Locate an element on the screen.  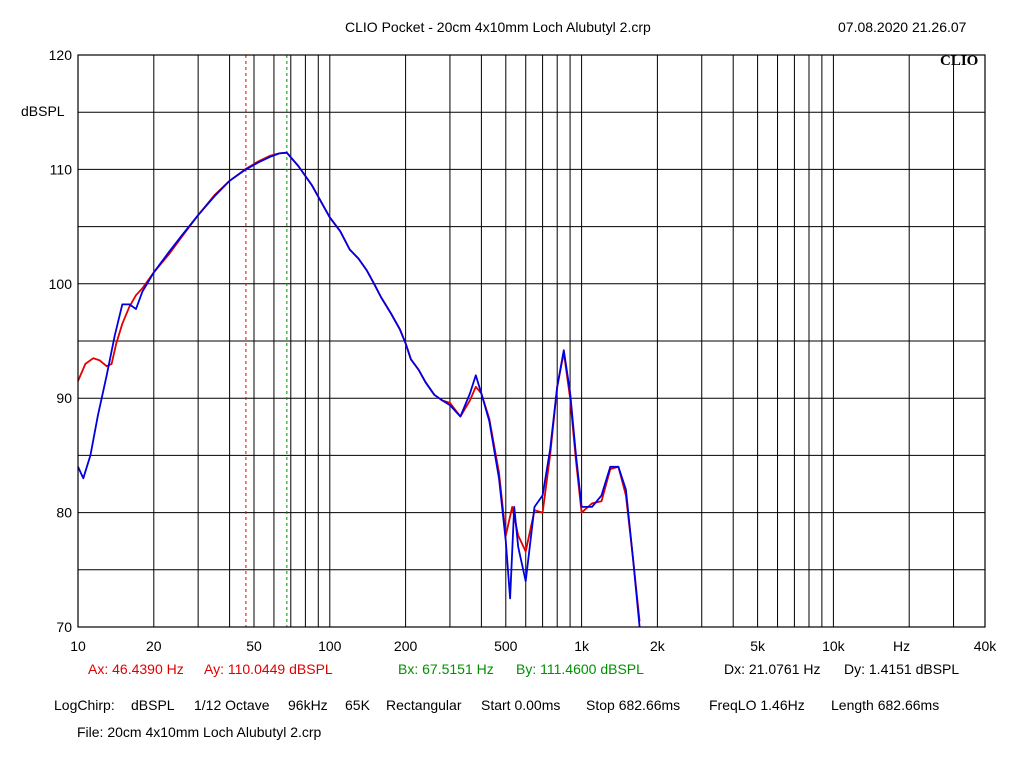
x-tick-label: 100 is located at coordinates (330, 646).